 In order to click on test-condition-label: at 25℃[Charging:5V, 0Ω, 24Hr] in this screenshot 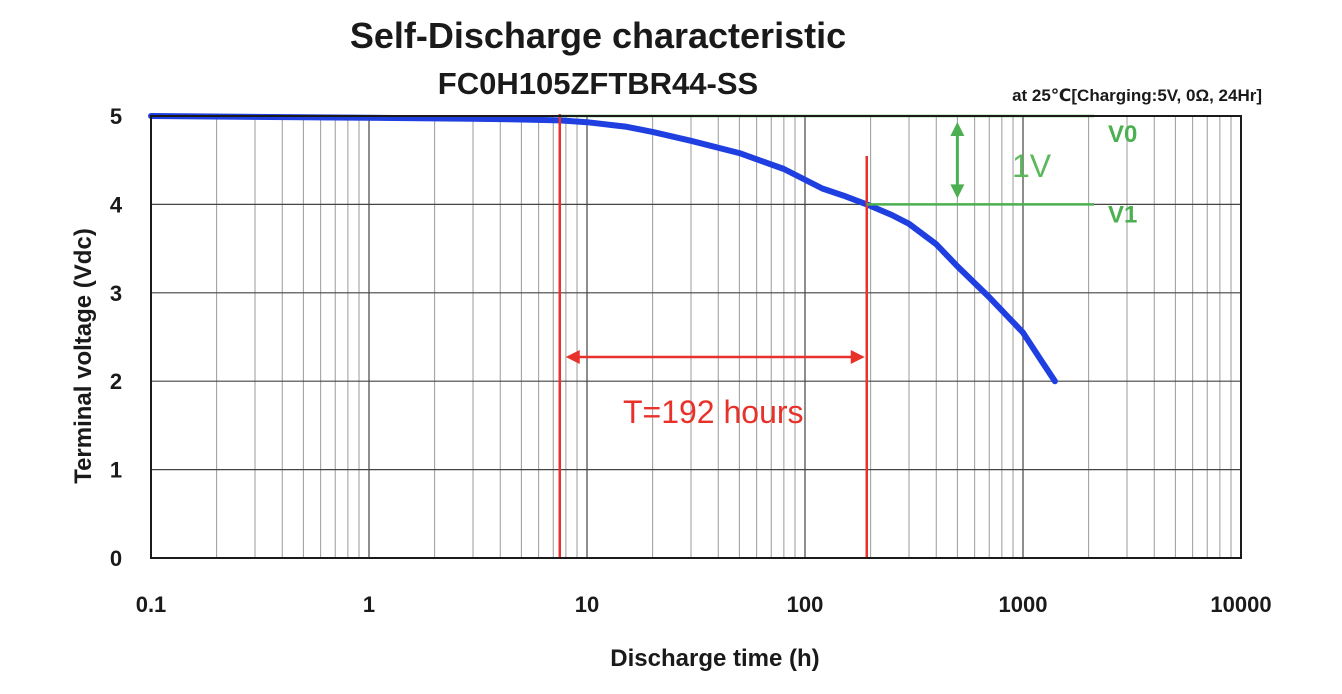, I will do `click(1137, 95)`.